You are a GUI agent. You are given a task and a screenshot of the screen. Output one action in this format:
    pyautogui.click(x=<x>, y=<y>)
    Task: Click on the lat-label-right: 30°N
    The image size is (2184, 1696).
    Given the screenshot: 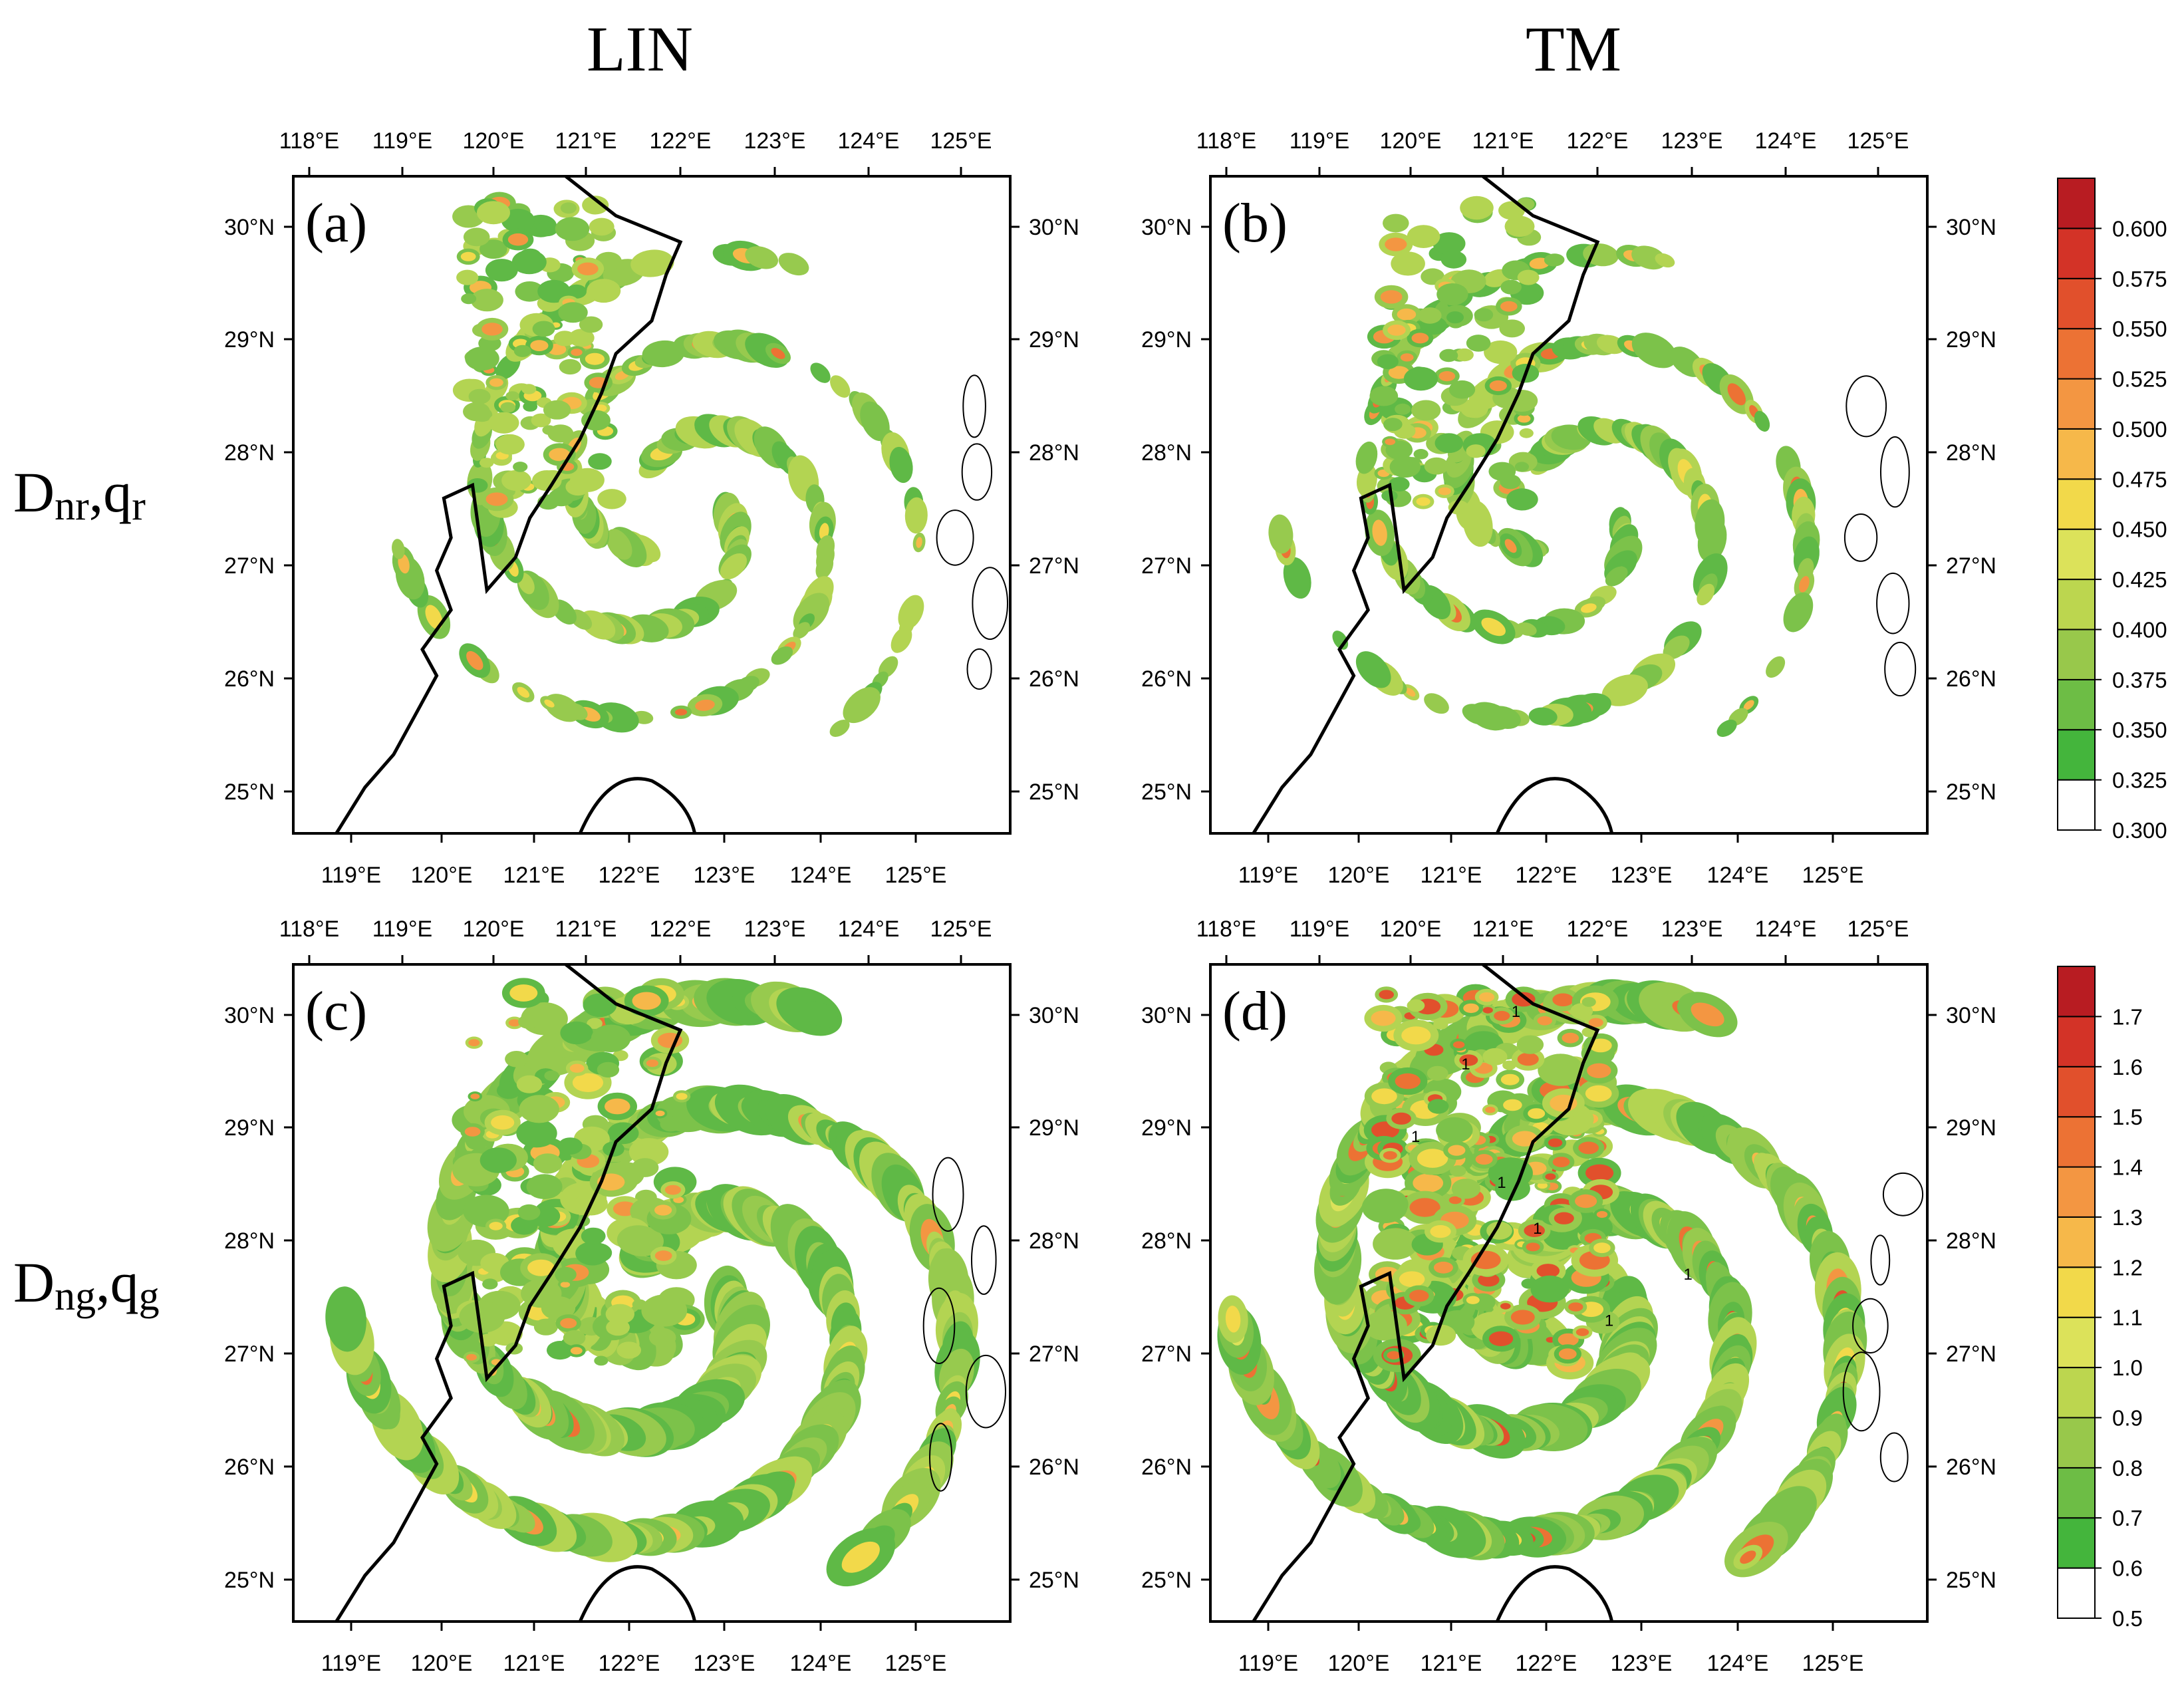 What is the action you would take?
    pyautogui.click(x=1054, y=1015)
    